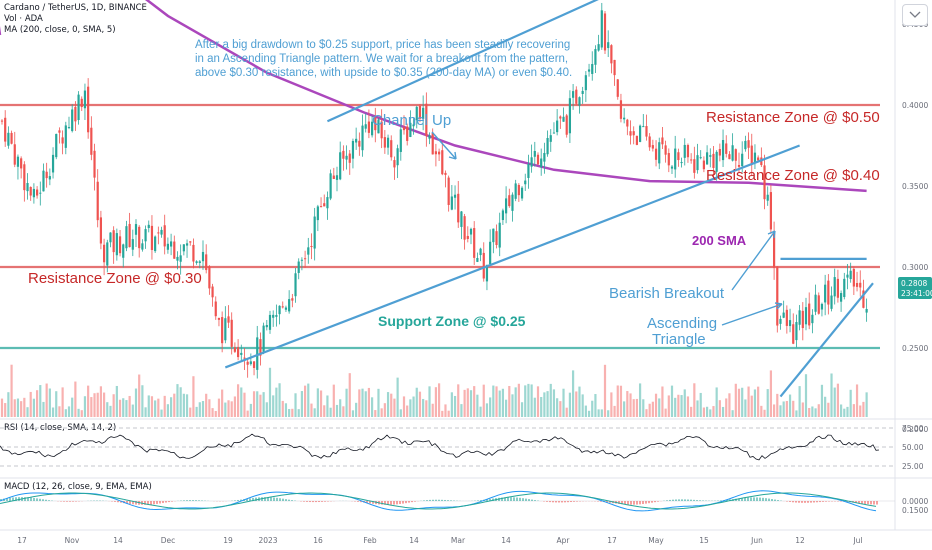 This screenshot has height=550, width=932. I want to click on time-tick: 12, so click(800, 540).